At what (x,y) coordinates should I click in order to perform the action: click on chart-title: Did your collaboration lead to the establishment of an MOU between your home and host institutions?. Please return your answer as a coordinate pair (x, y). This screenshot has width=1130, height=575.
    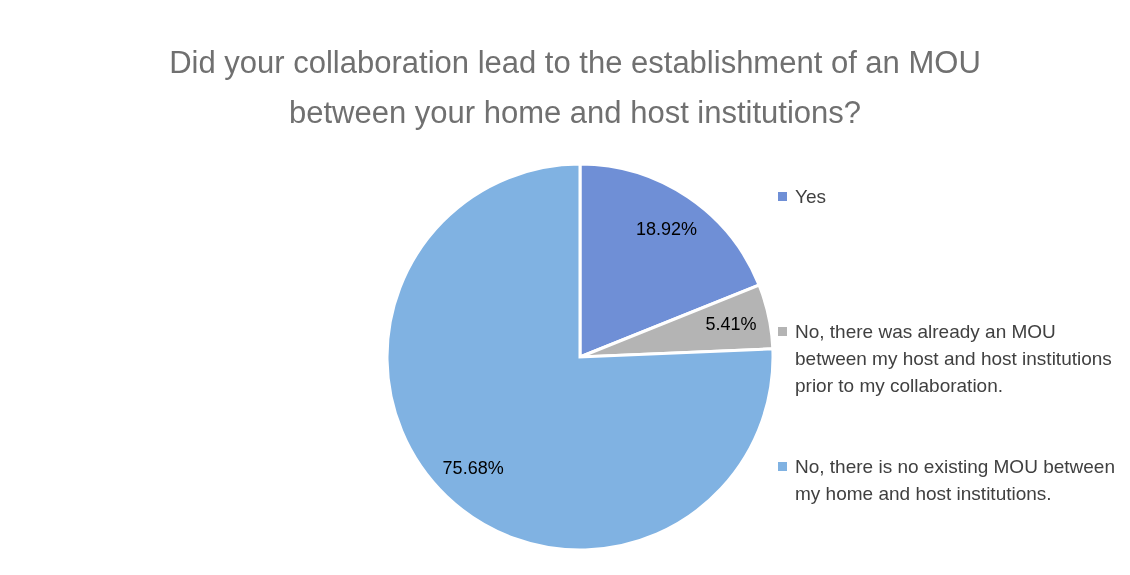
    Looking at the image, I should click on (575, 88).